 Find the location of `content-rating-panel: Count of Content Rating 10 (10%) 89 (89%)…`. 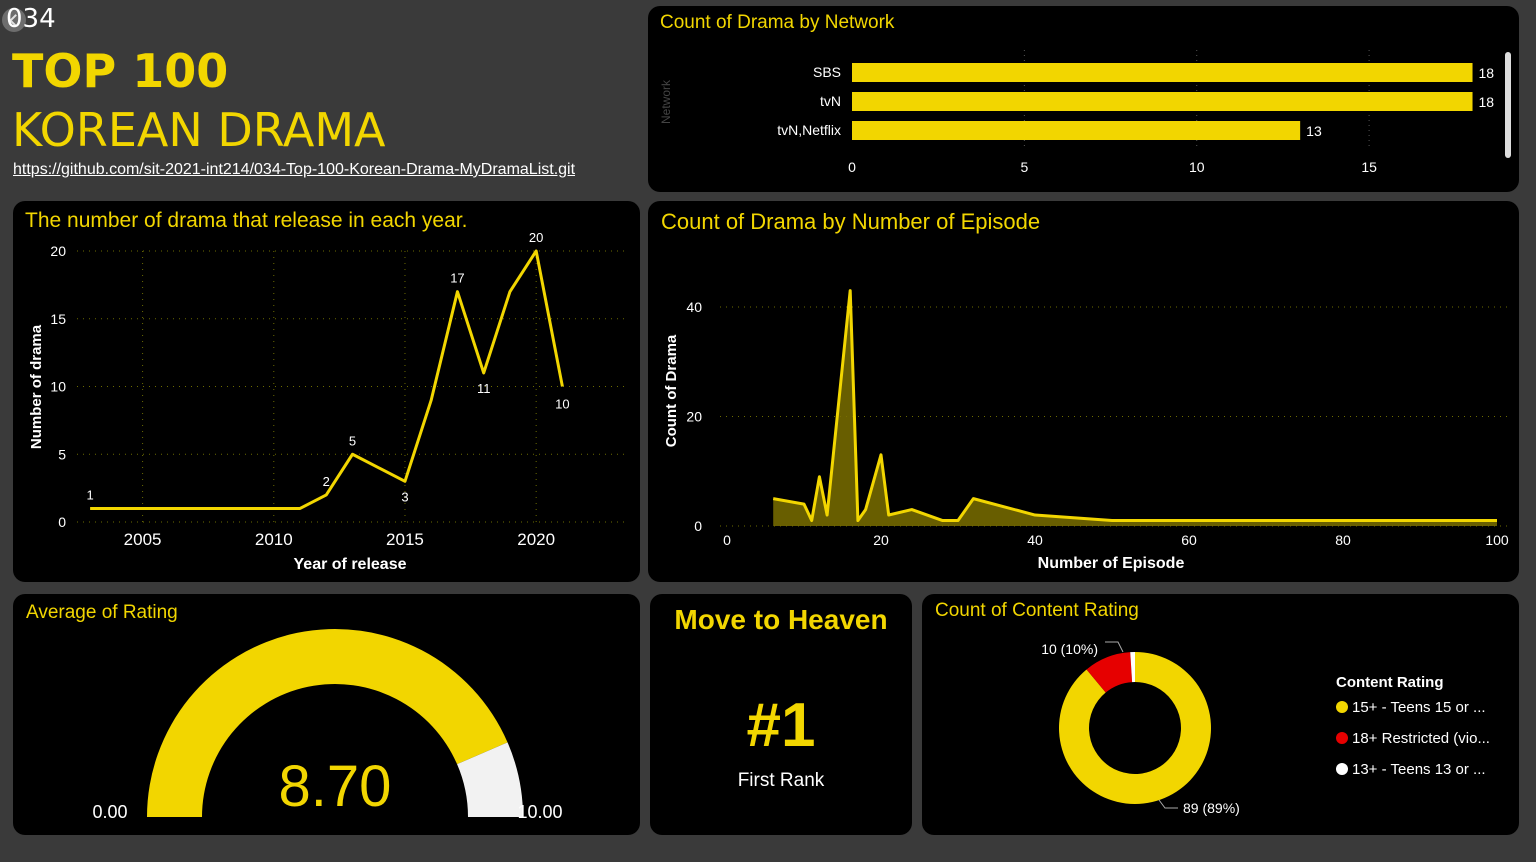

content-rating-panel: Count of Content Rating 10 (10%) 89 (89%)… is located at coordinates (1220, 714).